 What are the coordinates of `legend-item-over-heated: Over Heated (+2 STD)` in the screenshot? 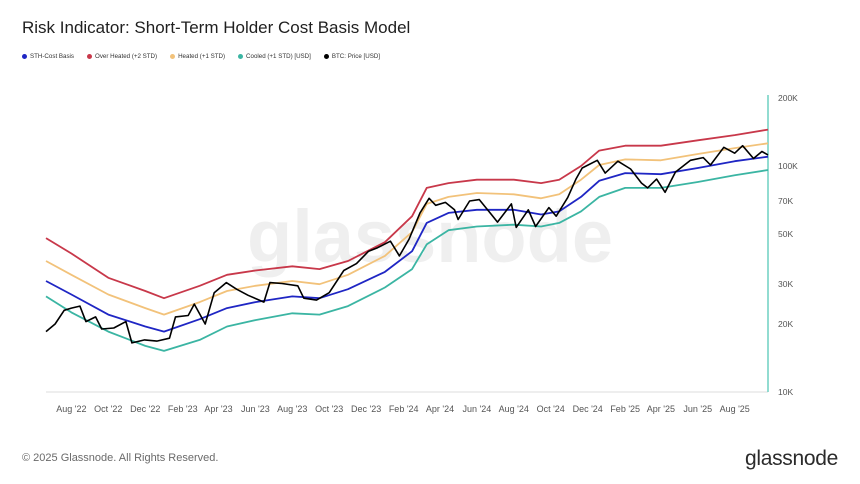 It's located at (122, 56).